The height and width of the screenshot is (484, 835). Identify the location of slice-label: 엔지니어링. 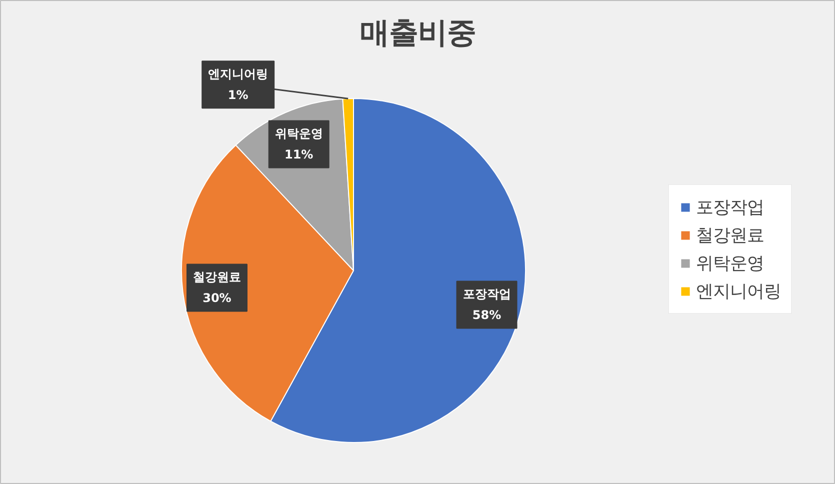
(238, 74).